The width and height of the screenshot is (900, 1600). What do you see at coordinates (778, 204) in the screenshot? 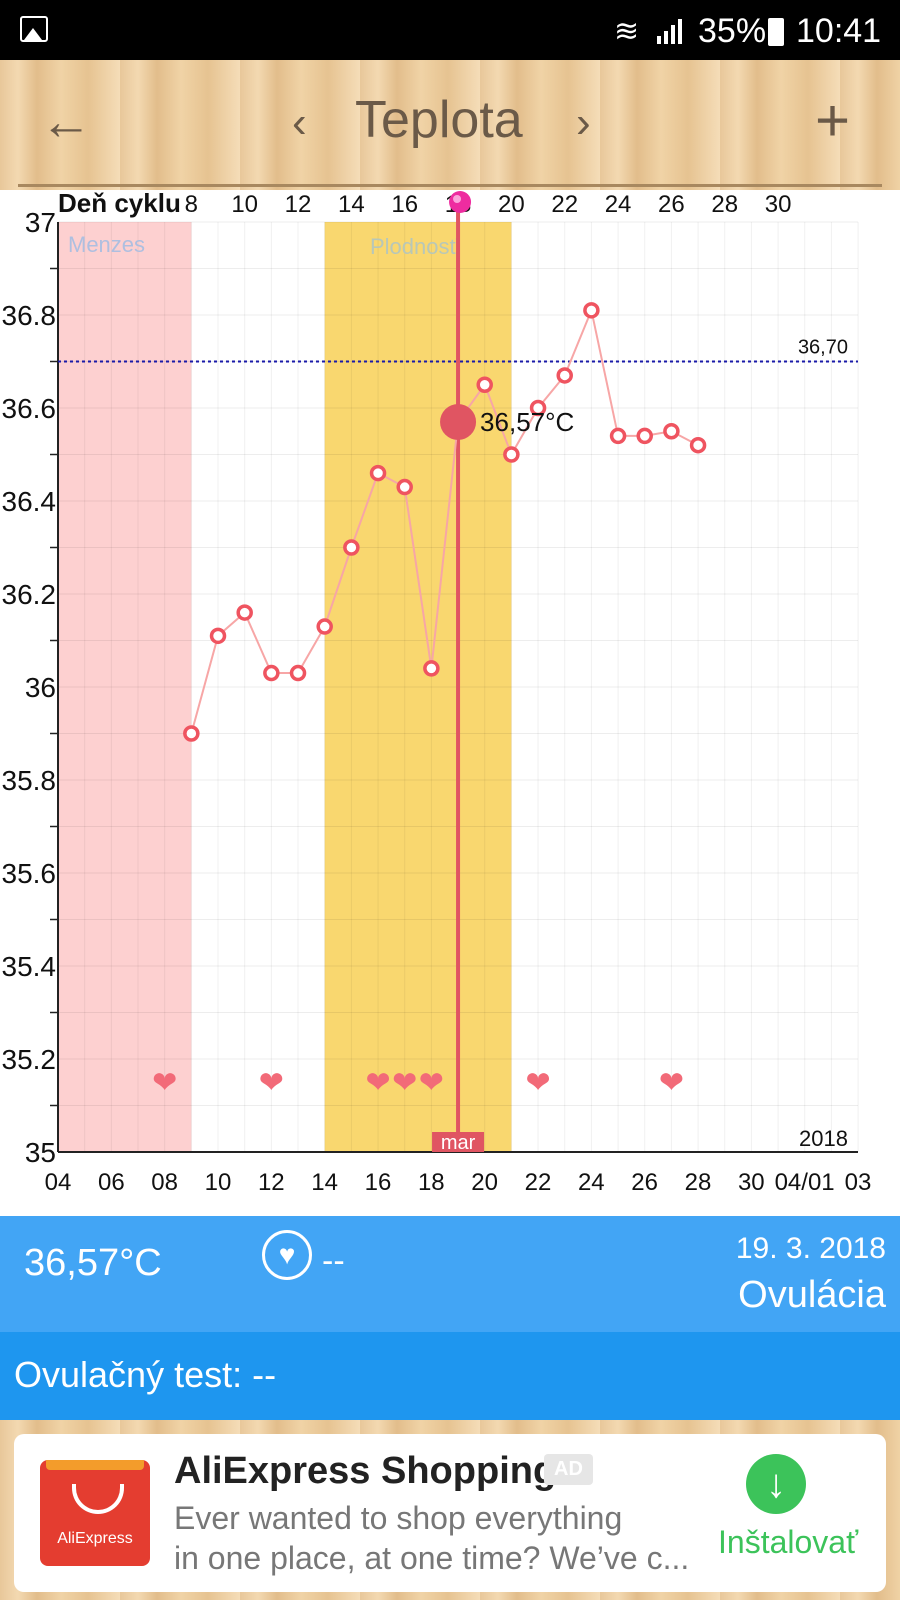
I see `cycle-day-tick: 30` at bounding box center [778, 204].